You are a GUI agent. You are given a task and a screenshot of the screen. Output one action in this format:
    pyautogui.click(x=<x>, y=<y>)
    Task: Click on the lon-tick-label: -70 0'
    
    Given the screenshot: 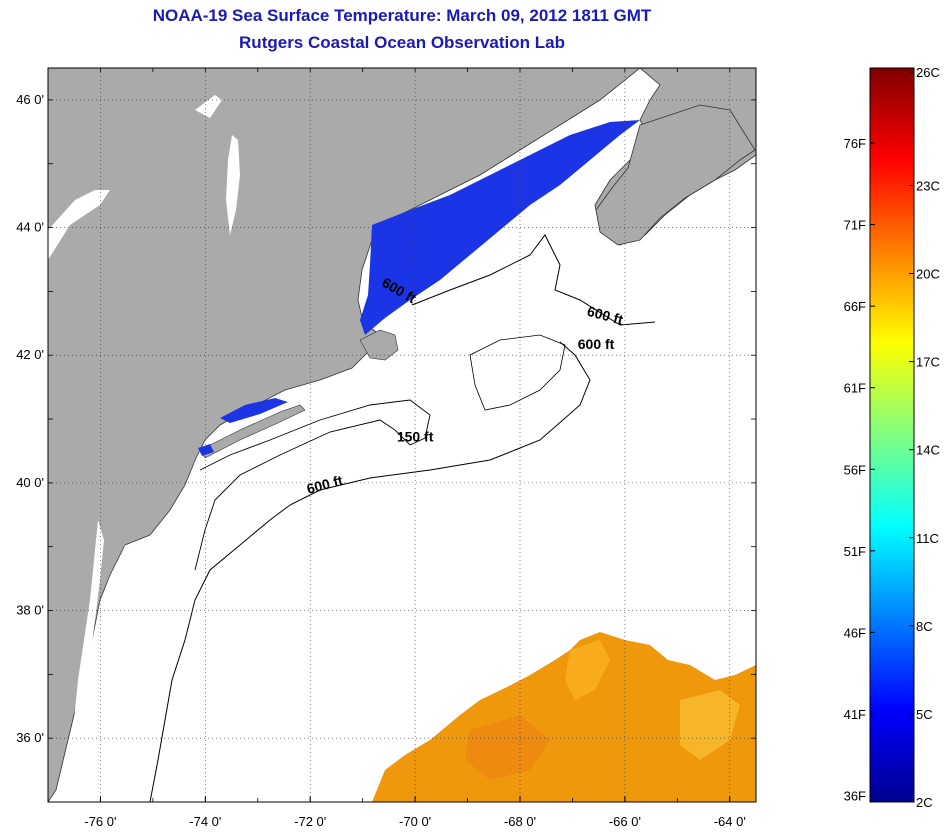 What is the action you would take?
    pyautogui.click(x=415, y=821)
    